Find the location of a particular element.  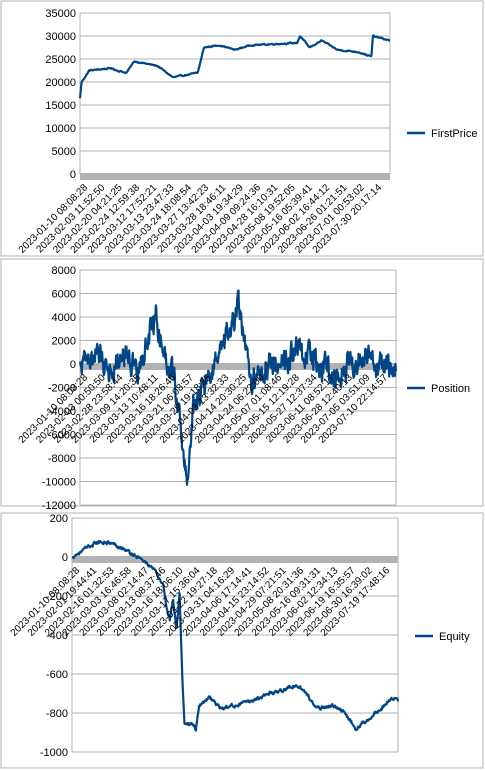

y-tick-label: 15000 is located at coordinates (60, 106).